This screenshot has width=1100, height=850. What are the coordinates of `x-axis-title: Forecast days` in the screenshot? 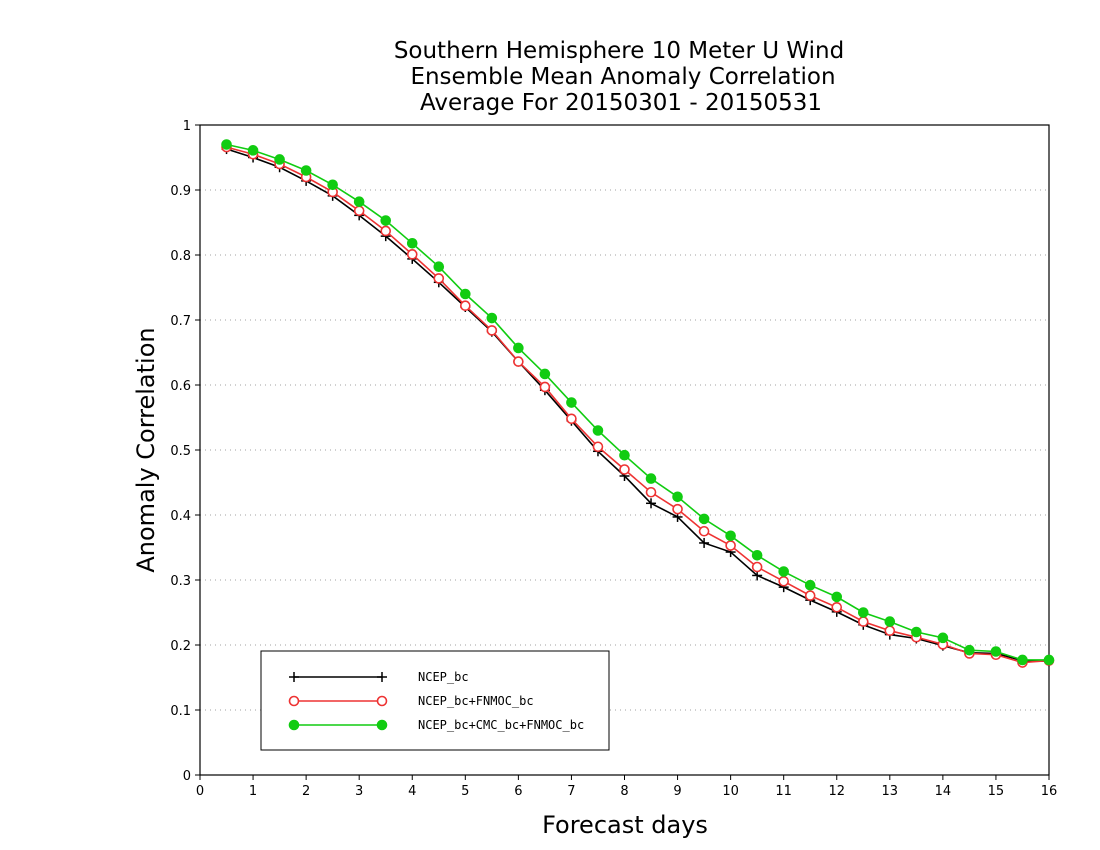 It's located at (625, 825).